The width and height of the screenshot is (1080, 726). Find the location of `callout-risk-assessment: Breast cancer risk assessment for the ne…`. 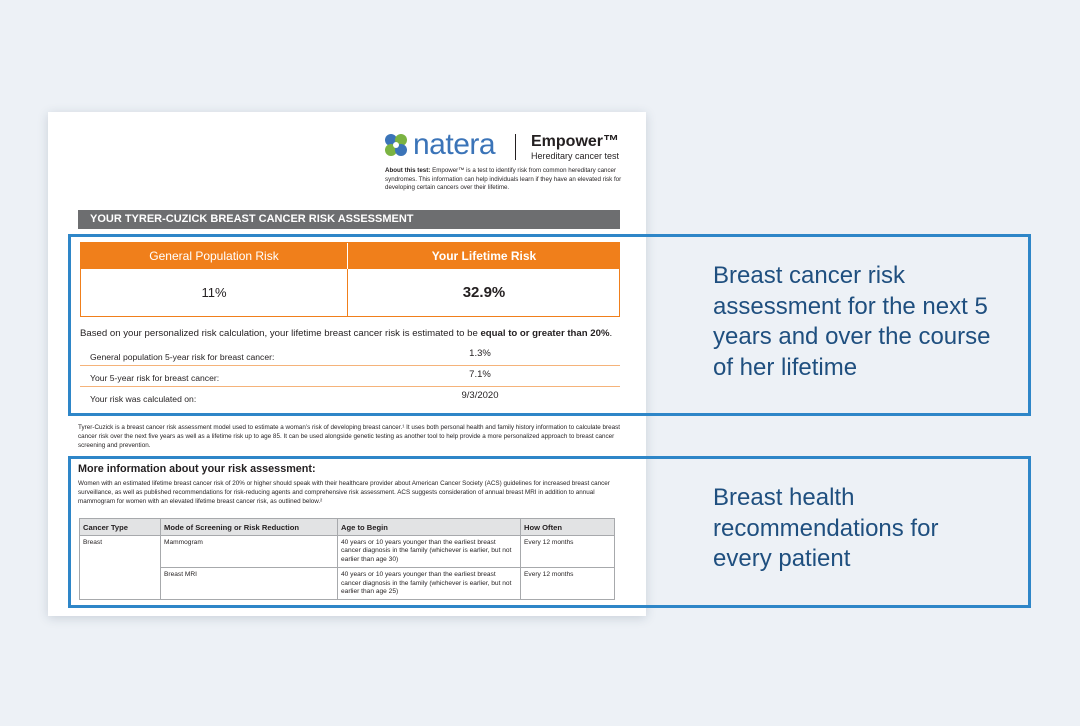

callout-risk-assessment: Breast cancer risk assessment for the ne… is located at coordinates (852, 321).